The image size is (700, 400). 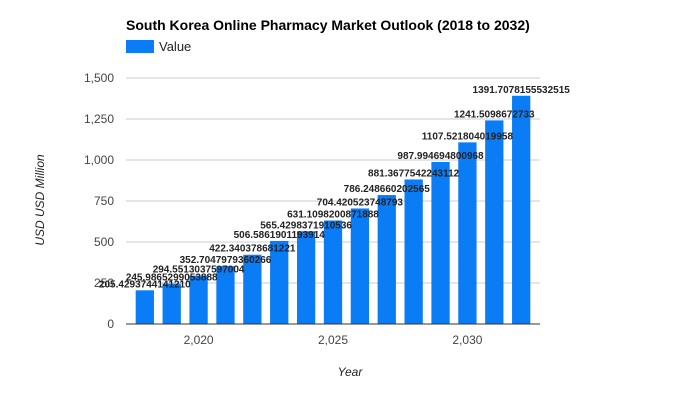 What do you see at coordinates (104, 283) in the screenshot?
I see `y-tick-label: 250` at bounding box center [104, 283].